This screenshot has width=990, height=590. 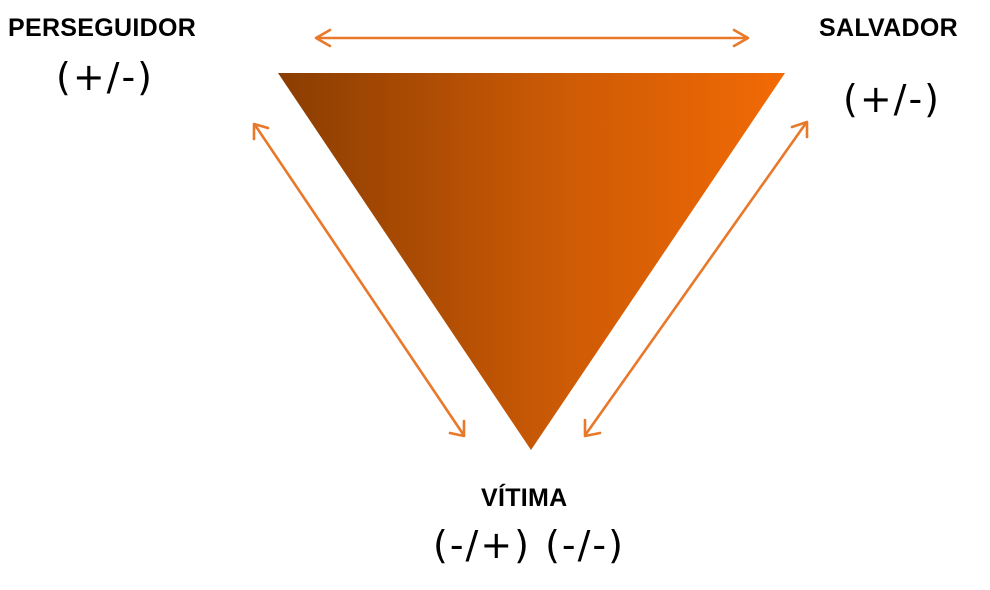 I want to click on arrow-perseguidor-vitima, so click(x=359, y=280).